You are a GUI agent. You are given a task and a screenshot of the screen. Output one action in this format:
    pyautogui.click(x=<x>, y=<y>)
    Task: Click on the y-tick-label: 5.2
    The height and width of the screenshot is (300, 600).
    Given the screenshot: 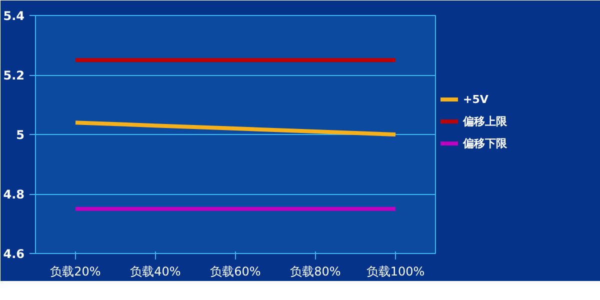 What is the action you would take?
    pyautogui.click(x=14, y=75)
    